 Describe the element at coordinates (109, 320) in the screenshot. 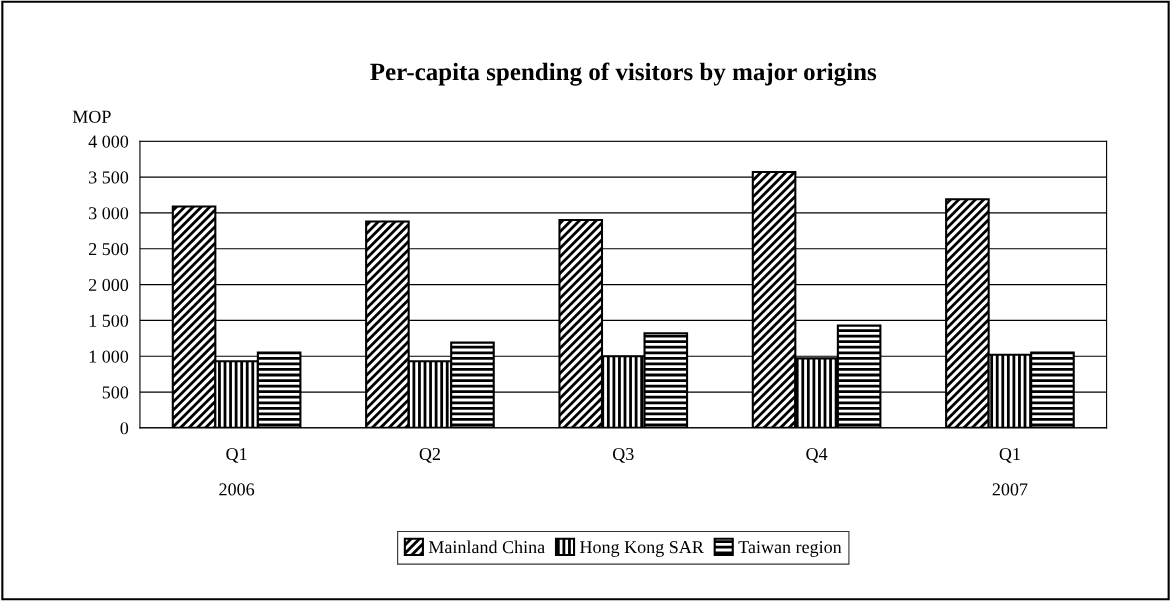

I see `y-tick-label: 1 500` at that location.